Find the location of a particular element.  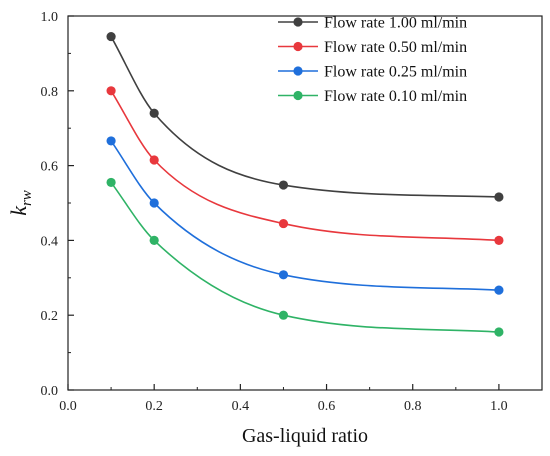

legend-label: Flow rate 0.10 ml/min is located at coordinates (395, 96).